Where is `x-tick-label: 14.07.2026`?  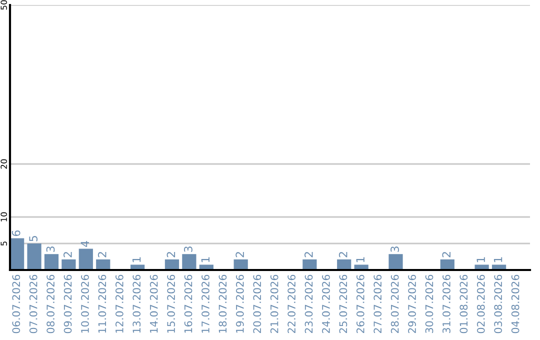
x-tick-label: 14.07.2026 is located at coordinates (154, 303).